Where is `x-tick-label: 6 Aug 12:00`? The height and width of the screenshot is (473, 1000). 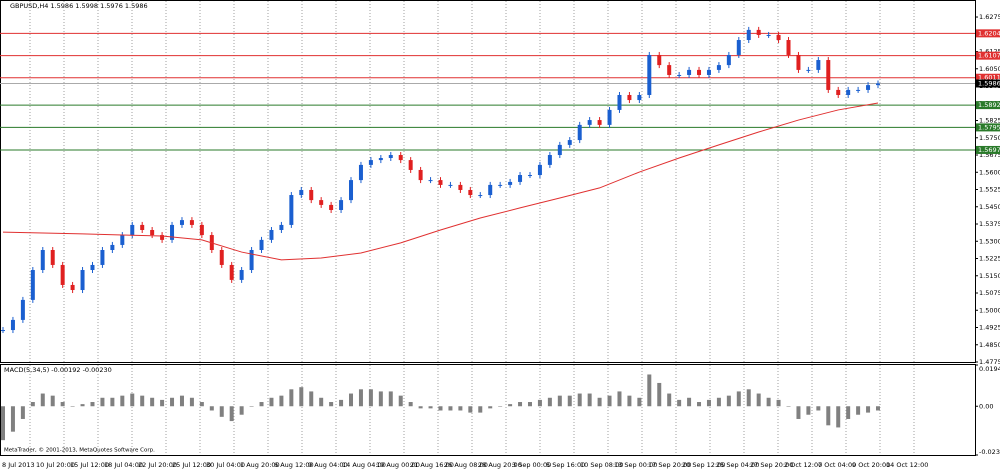
x-tick-label: 6 Aug 12:00 is located at coordinates (294, 465).